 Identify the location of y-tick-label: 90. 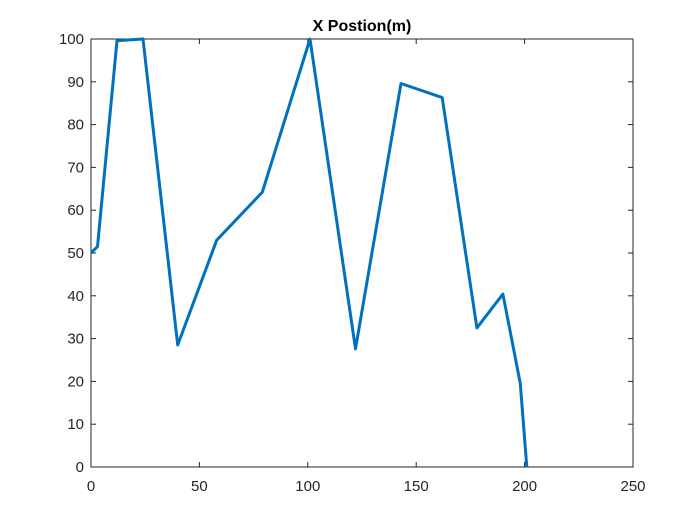
(75, 82).